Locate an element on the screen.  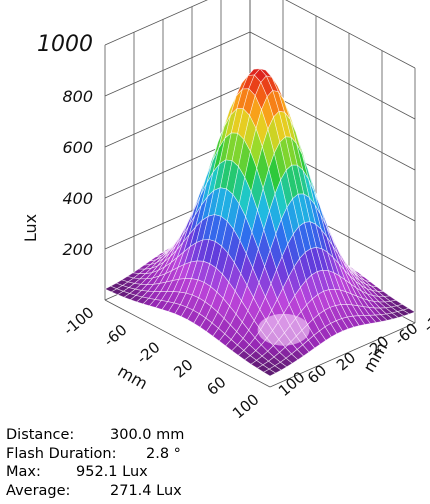
y-tick-label: 20 is located at coordinates (346, 361).